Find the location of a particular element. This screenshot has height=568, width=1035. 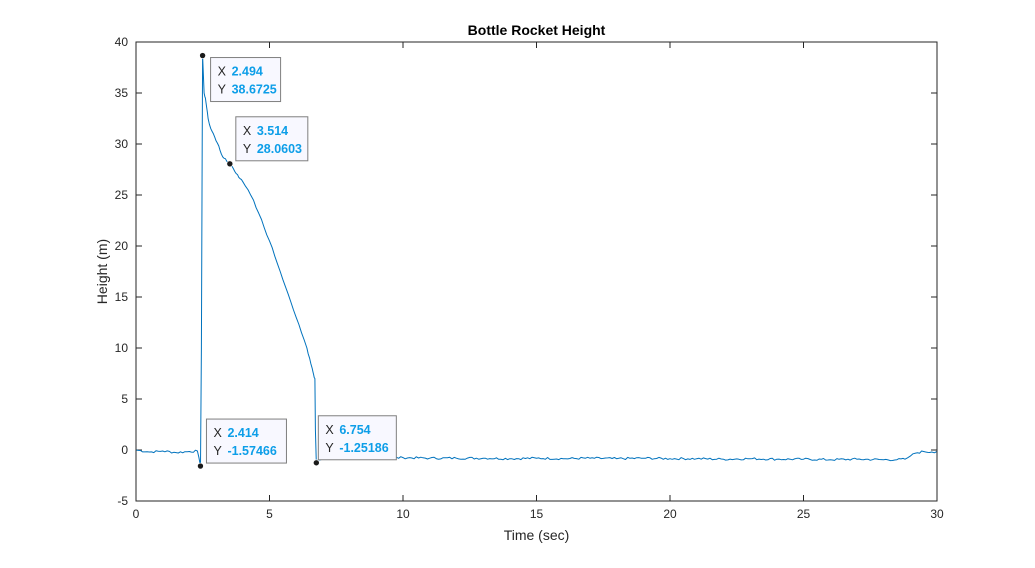

datatip-y-value: 28.0603 is located at coordinates (279, 149).